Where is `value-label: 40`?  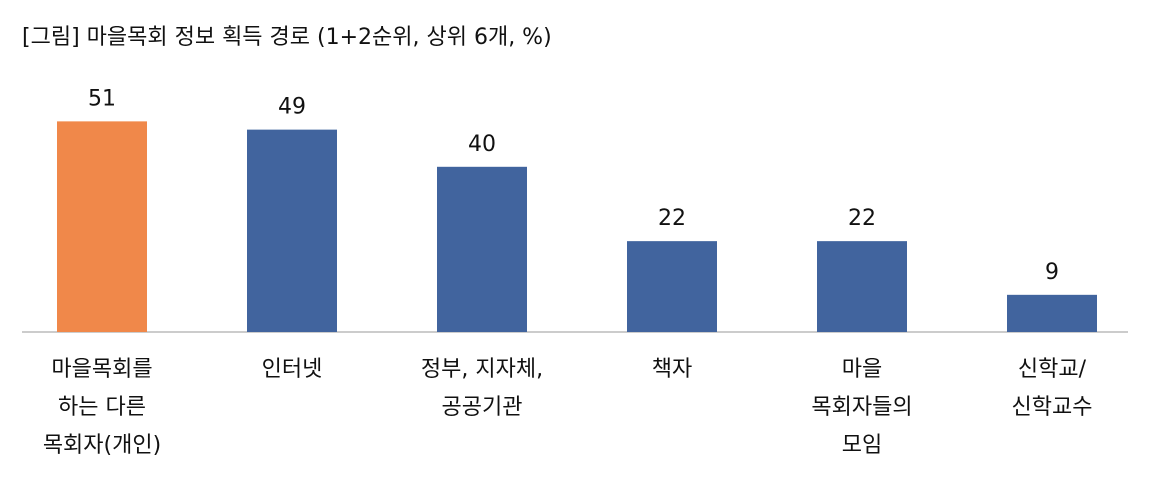
value-label: 40 is located at coordinates (482, 144).